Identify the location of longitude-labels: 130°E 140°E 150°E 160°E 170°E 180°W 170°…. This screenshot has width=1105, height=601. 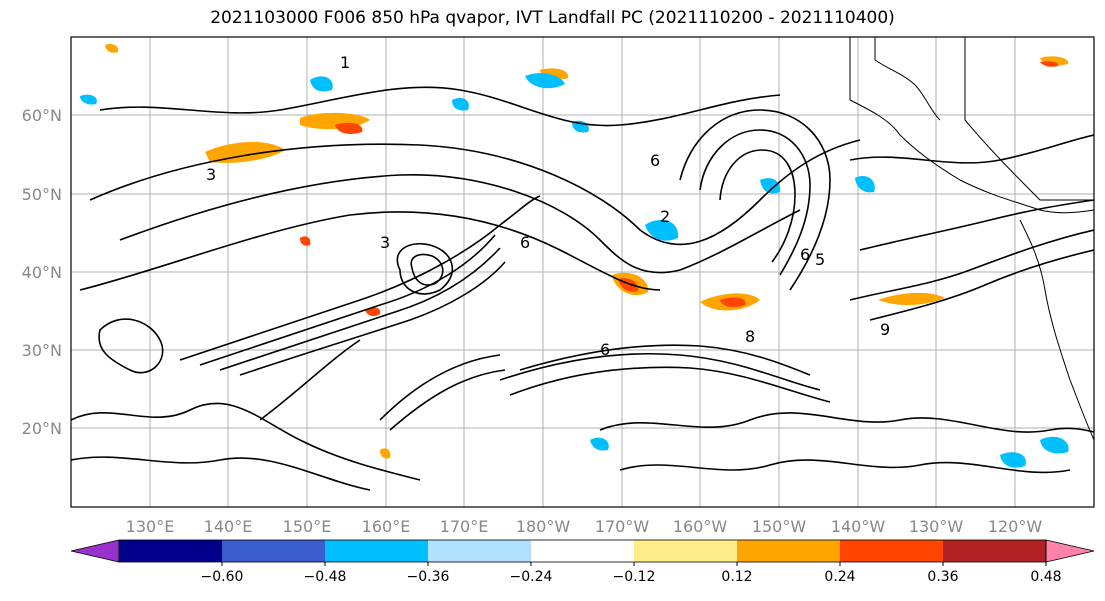
(584, 526).